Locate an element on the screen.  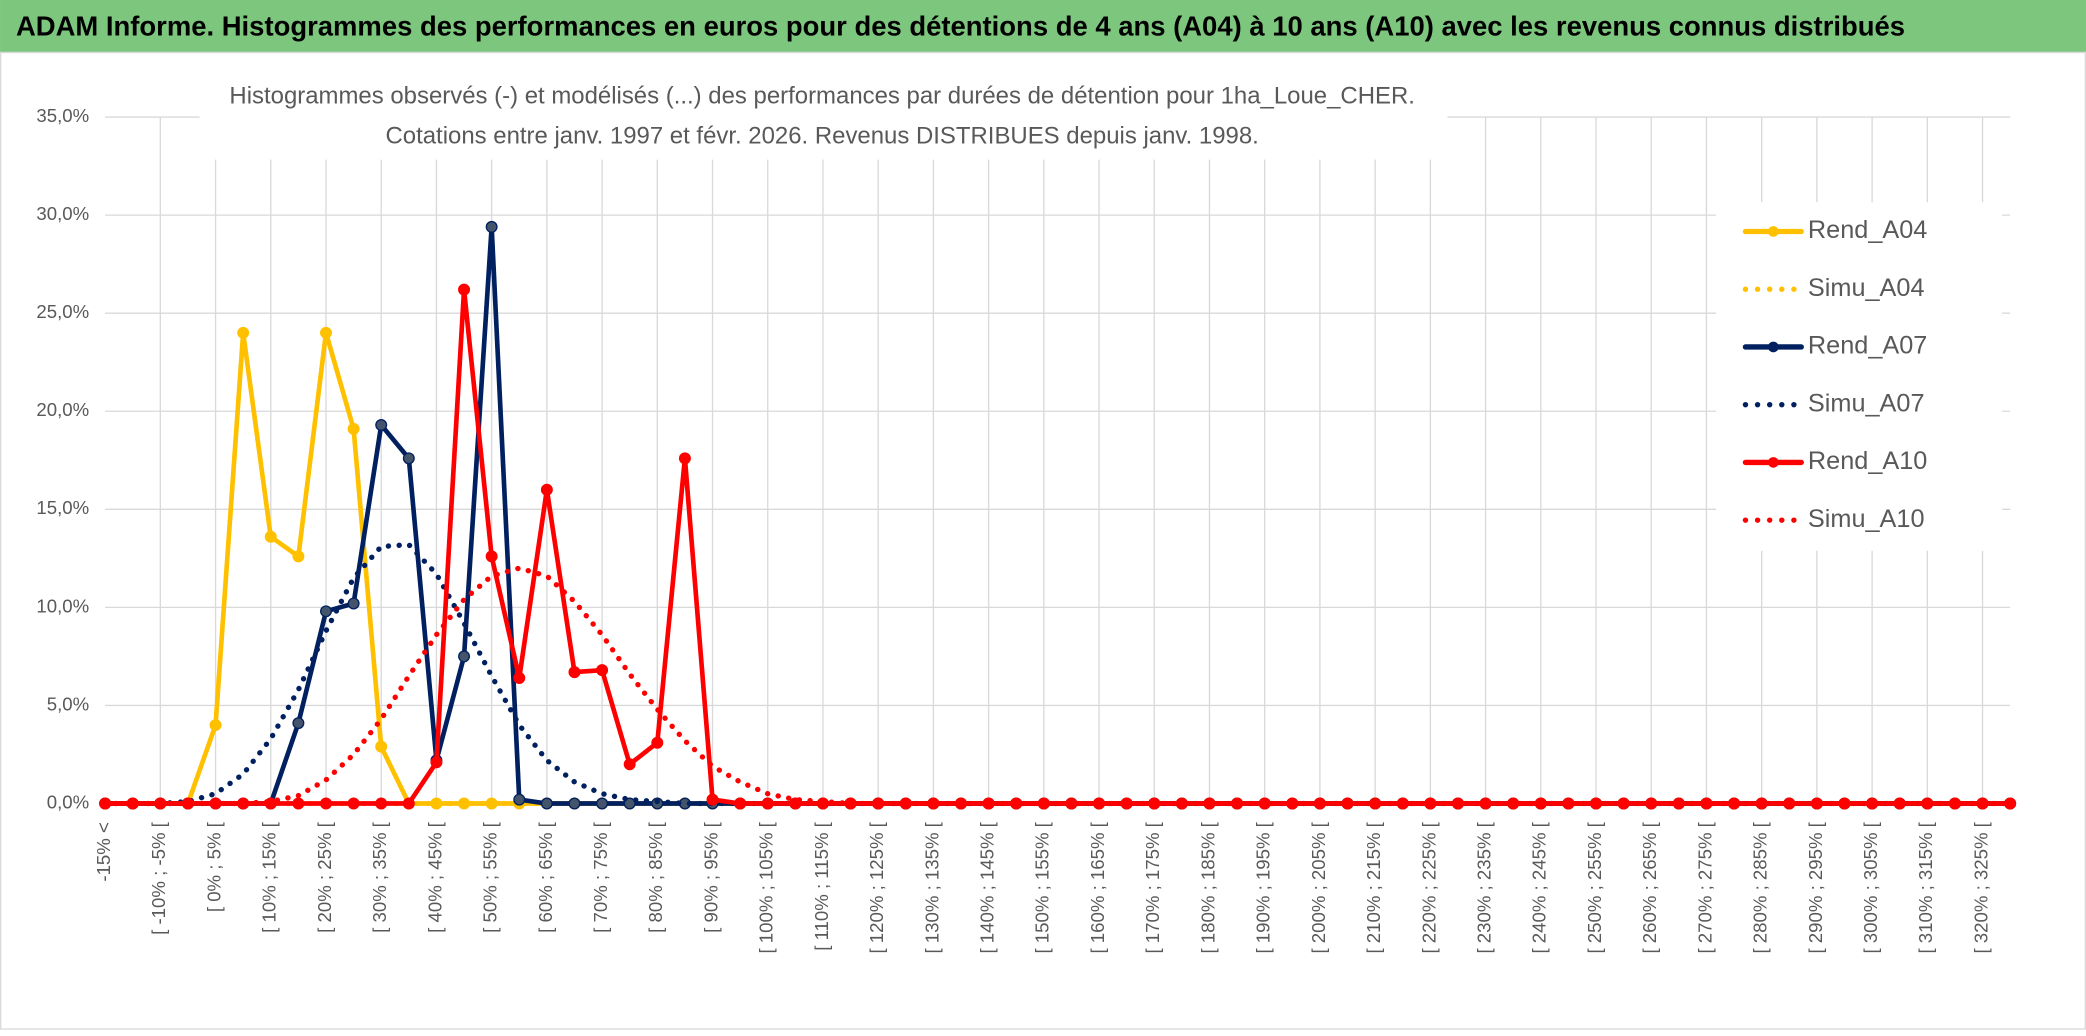
y-tick-label: 15,0% is located at coordinates (62, 507).